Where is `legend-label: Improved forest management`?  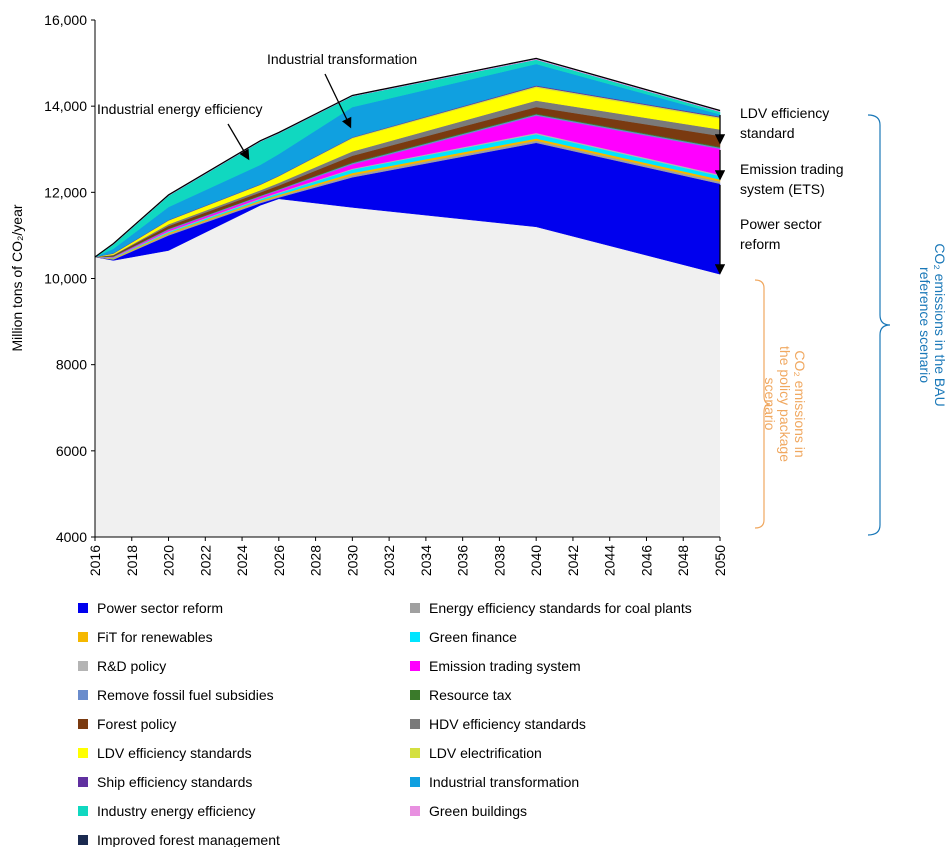
legend-label: Improved forest management is located at coordinates (188, 839).